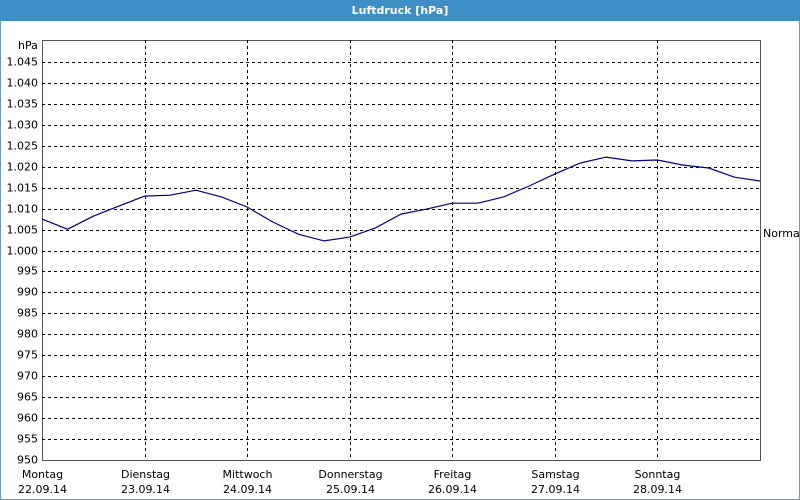 The image size is (800, 500). What do you see at coordinates (27, 271) in the screenshot?
I see `y-tick-label: 995` at bounding box center [27, 271].